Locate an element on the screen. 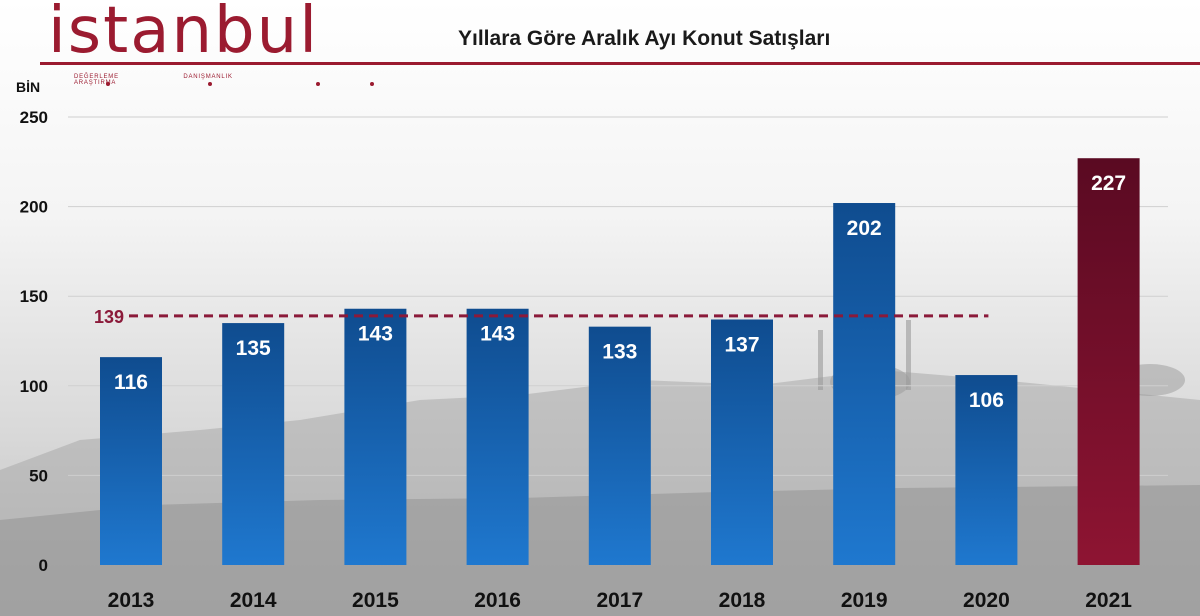  x-tick-label-2014: 2014 is located at coordinates (253, 600).